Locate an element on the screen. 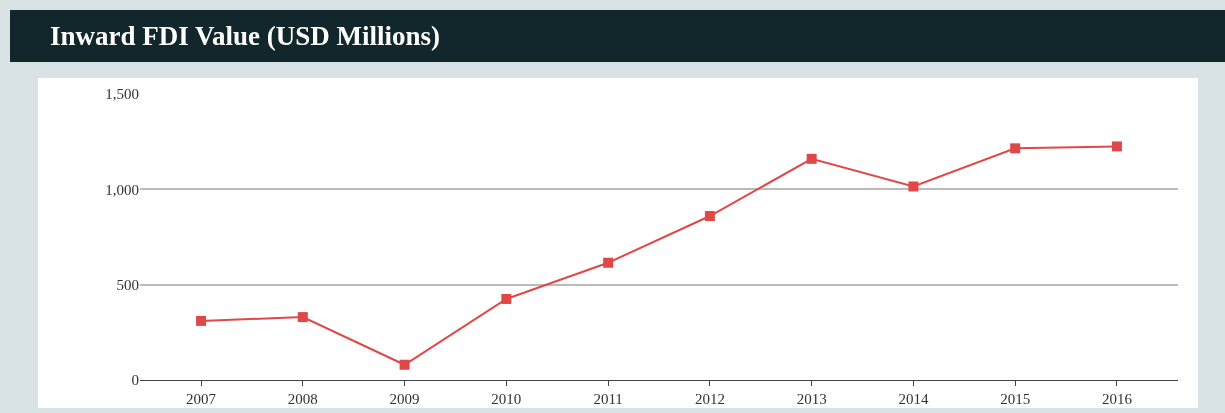  x-tick-label: 2013 is located at coordinates (811, 399).